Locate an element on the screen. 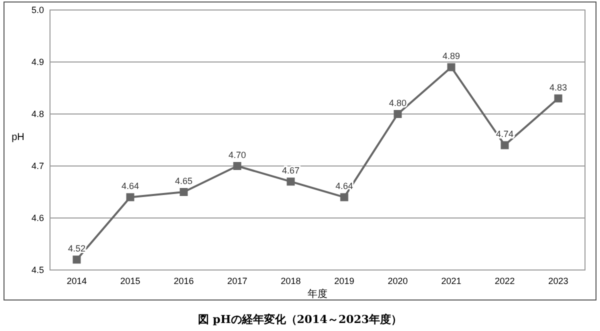  x-tick-label: 2021 is located at coordinates (451, 281).